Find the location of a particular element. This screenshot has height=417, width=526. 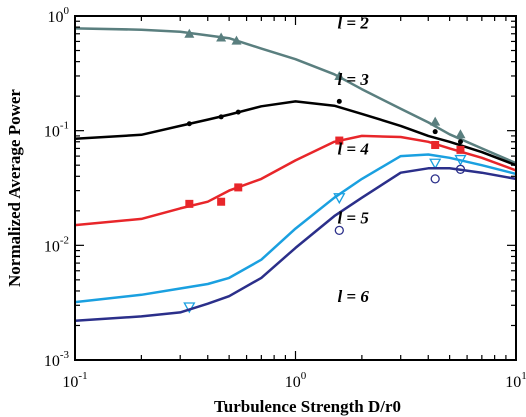

y-tick-label: 10⁻¹ is located at coordinates (56, 130).